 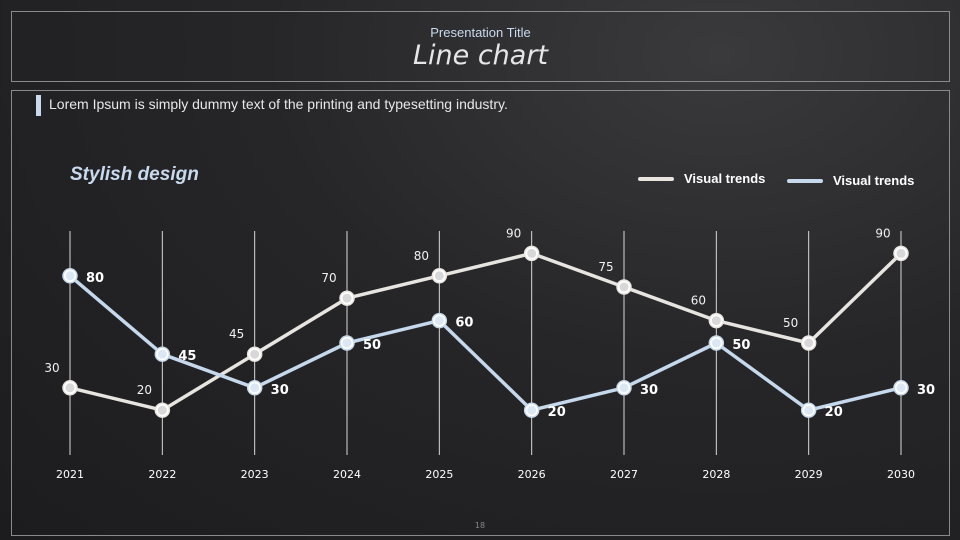 What do you see at coordinates (480, 525) in the screenshot?
I see `page-number: 18` at bounding box center [480, 525].